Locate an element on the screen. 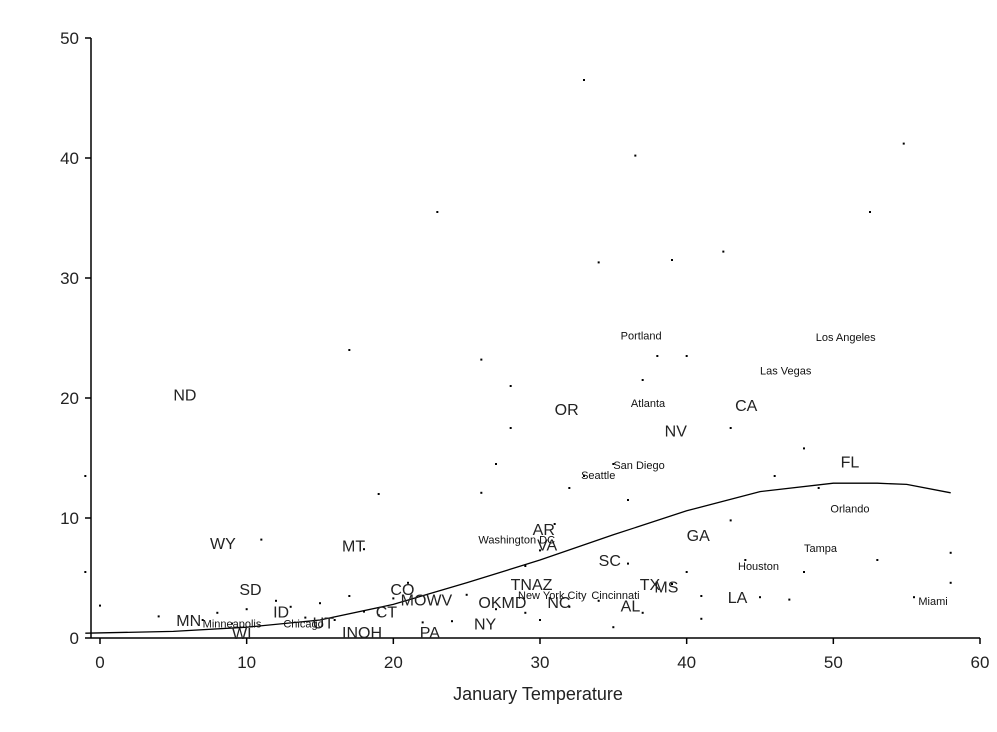  x-axis-title: January Temperature is located at coordinates (538, 694).